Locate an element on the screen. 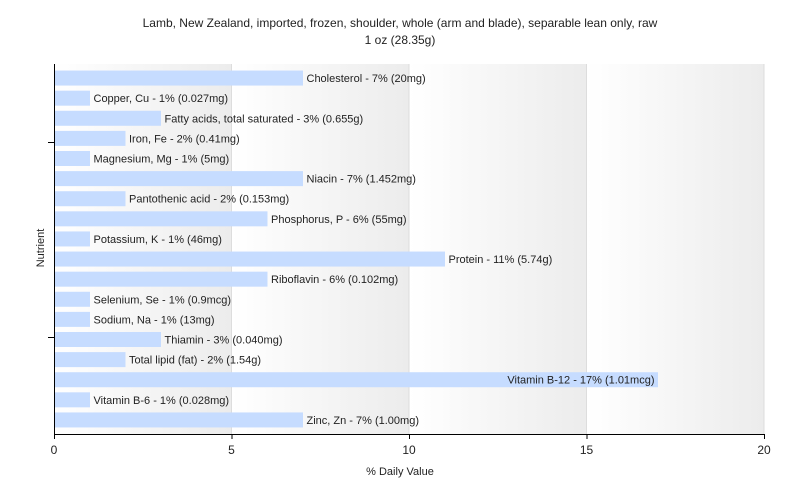 The height and width of the screenshot is (500, 800). bar-label: Iron, Fe - 2% (0.41mg) is located at coordinates (184, 139).